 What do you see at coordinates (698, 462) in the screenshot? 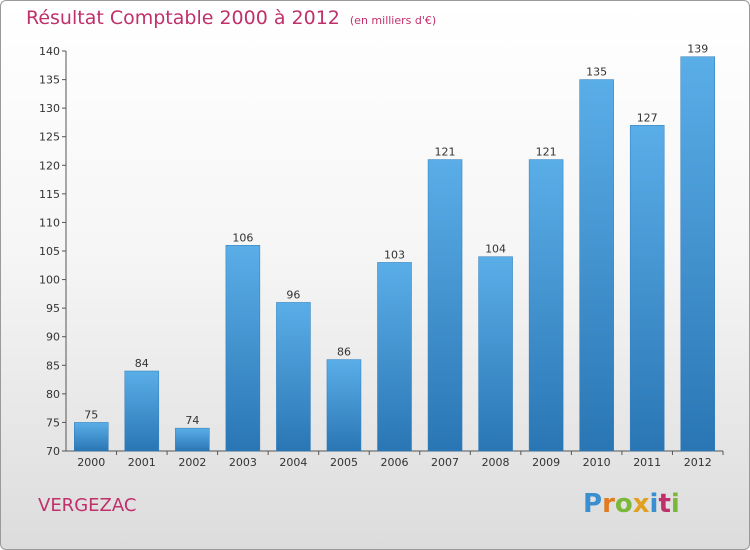
I see `x-tick-label: 2012` at bounding box center [698, 462].